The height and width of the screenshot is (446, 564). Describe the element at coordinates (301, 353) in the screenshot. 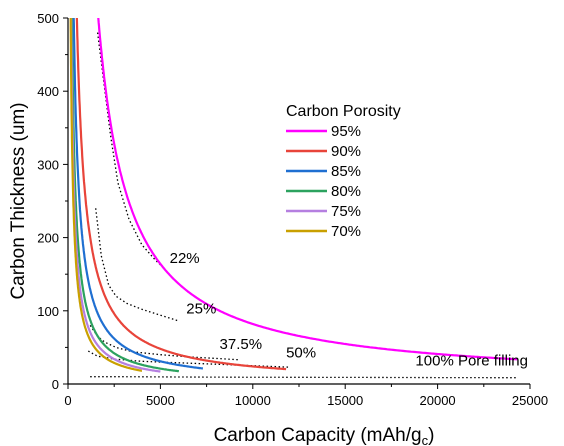

I see `annotation-label: 50%` at that location.